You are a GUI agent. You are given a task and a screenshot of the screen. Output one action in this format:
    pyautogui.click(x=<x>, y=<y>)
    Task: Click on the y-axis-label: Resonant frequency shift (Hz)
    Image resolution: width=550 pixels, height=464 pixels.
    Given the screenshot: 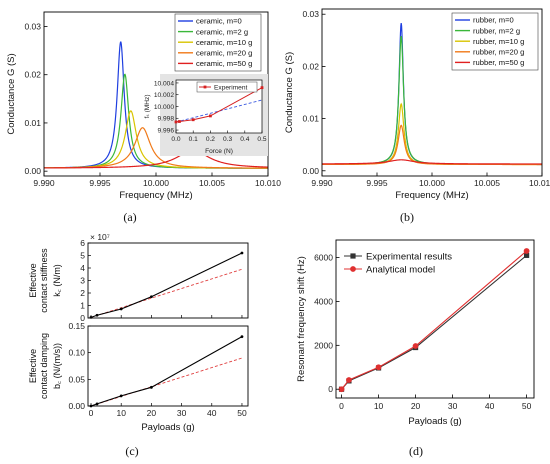 What is the action you would take?
    pyautogui.click(x=301, y=319)
    